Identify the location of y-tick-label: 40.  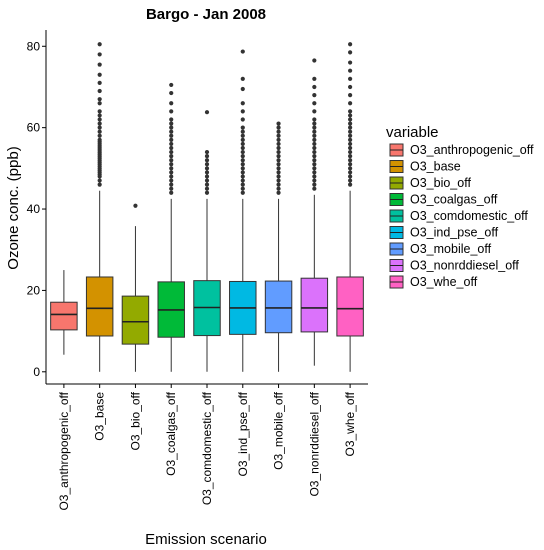
(34, 209).